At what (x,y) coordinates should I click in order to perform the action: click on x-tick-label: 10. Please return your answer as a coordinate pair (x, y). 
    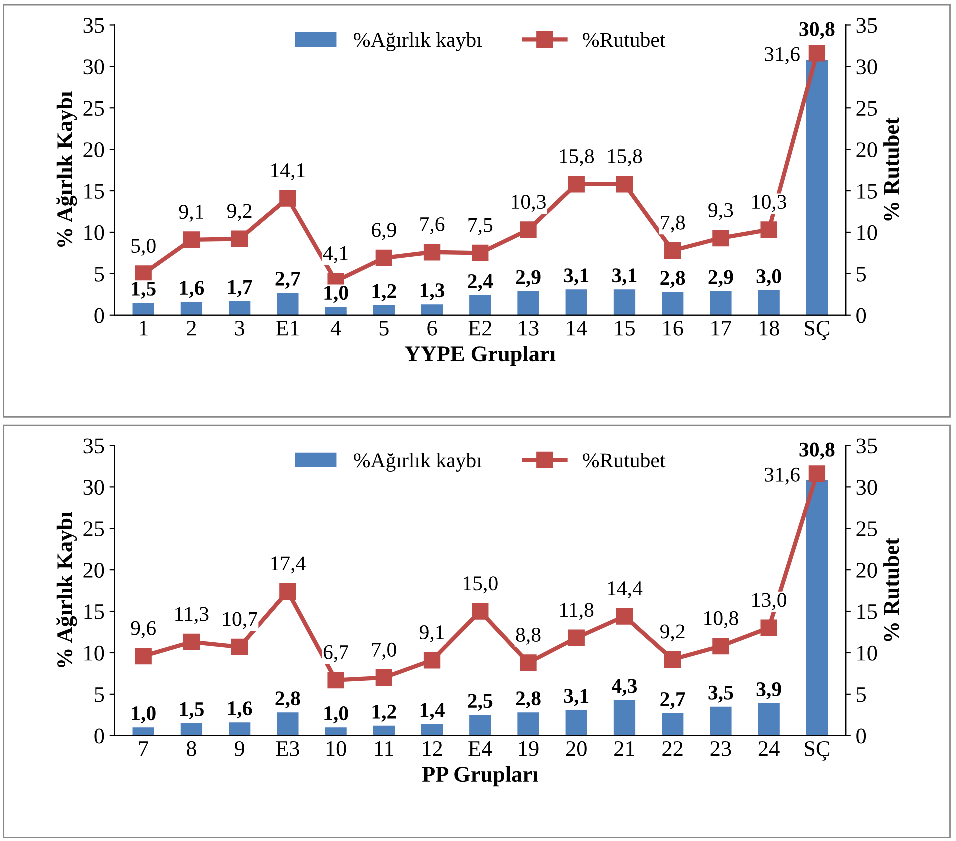
    Looking at the image, I should click on (336, 748).